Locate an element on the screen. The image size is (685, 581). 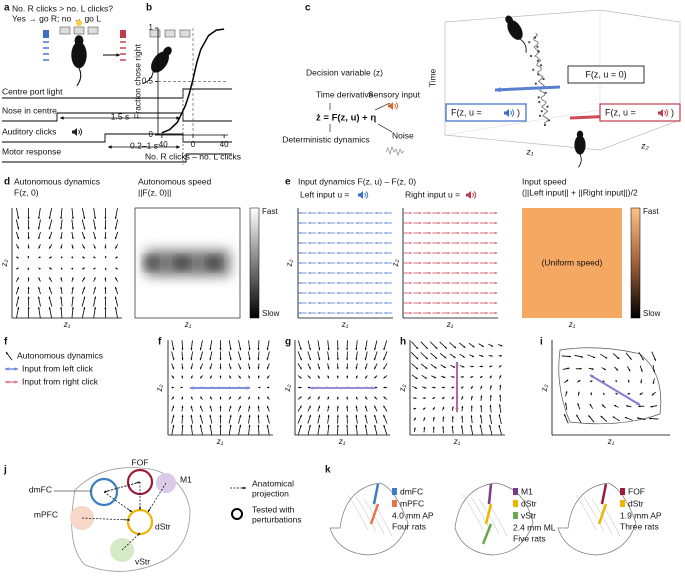
speaker-wave is located at coordinates (366, 195).